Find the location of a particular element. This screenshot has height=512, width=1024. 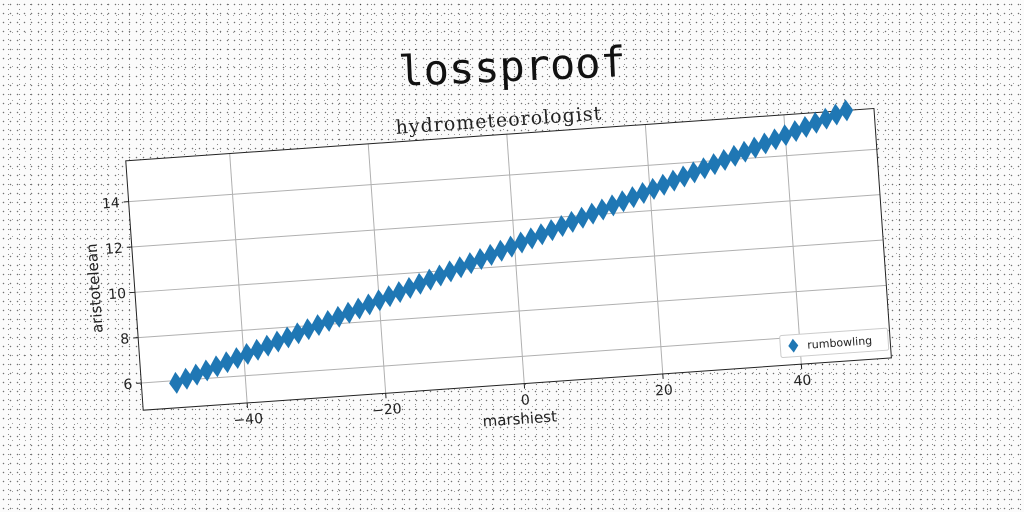

x-tick-label: −40 is located at coordinates (248, 420).